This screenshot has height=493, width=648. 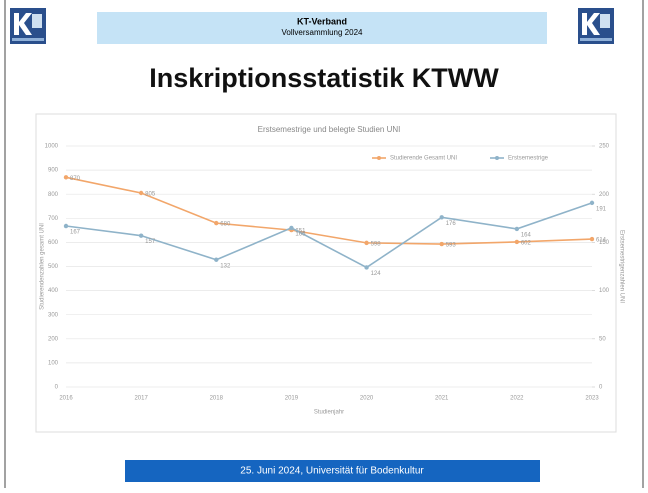 I want to click on x-tick-label: 2020, so click(x=367, y=399).